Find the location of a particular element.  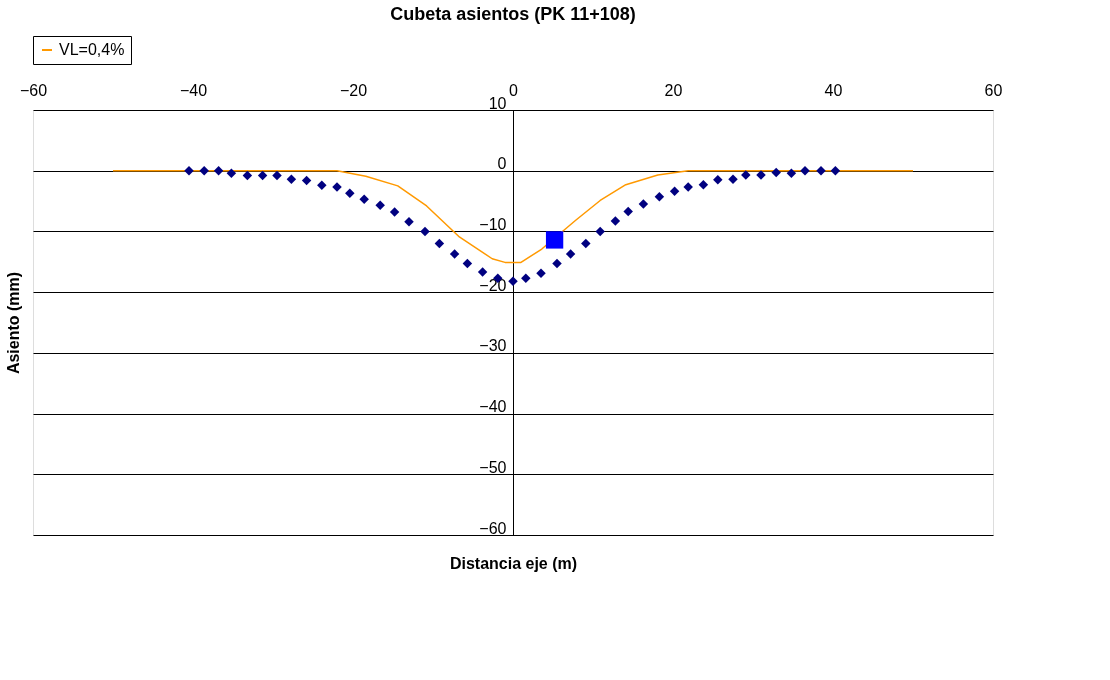

x-axis-title: Distancia eje (m) is located at coordinates (513, 563).